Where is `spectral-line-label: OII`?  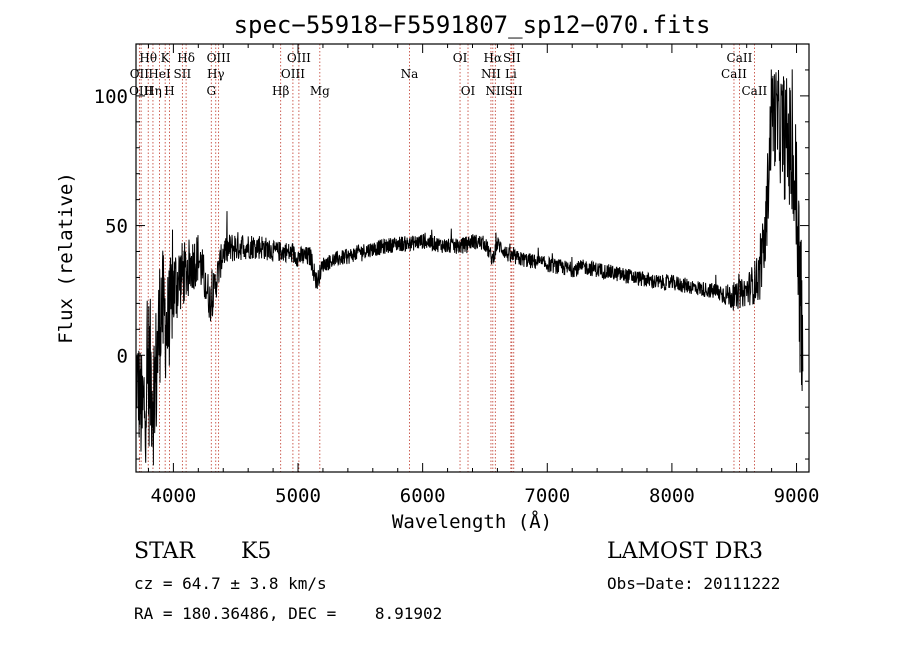 spectral-line-label: OII is located at coordinates (140, 74).